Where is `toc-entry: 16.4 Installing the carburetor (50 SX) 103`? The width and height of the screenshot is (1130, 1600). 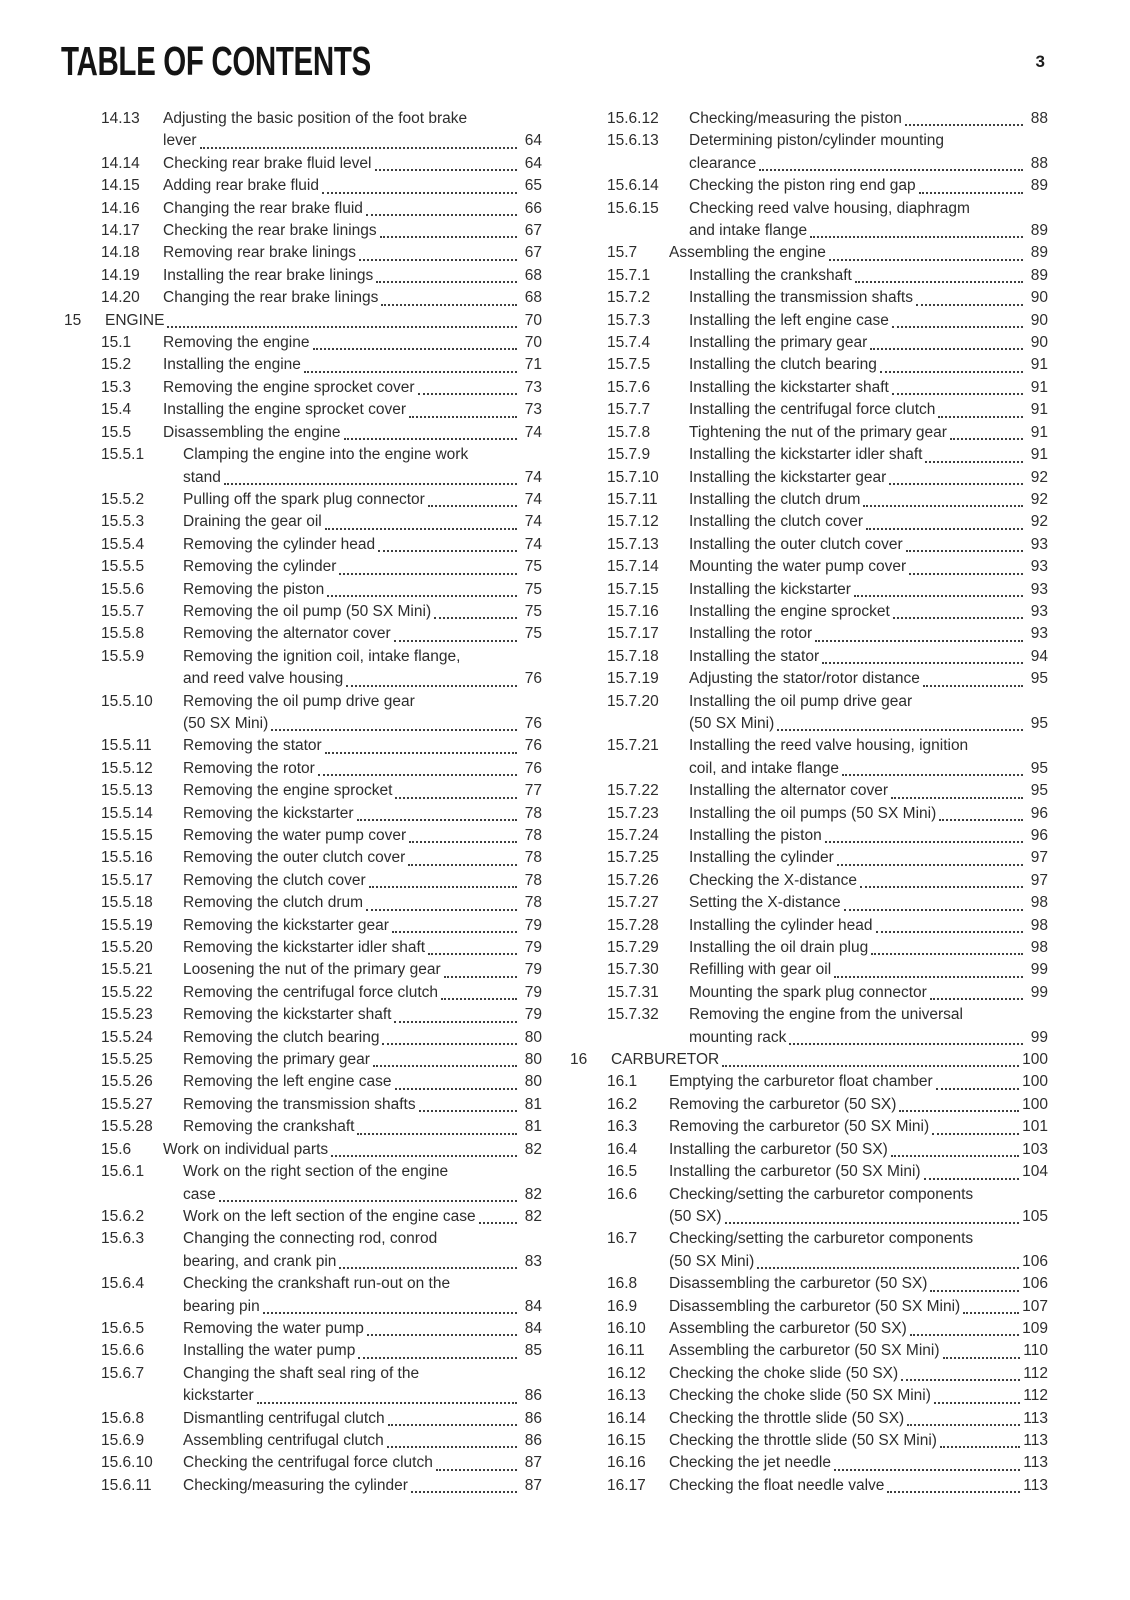
toc-entry: 16.4 Installing the carburetor (50 SX) 103 is located at coordinates (809, 1150).